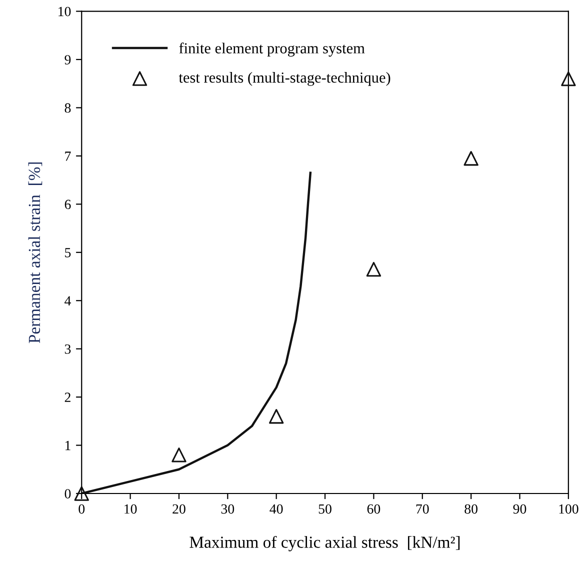  I want to click on legend-label: finite element program system, so click(272, 49).